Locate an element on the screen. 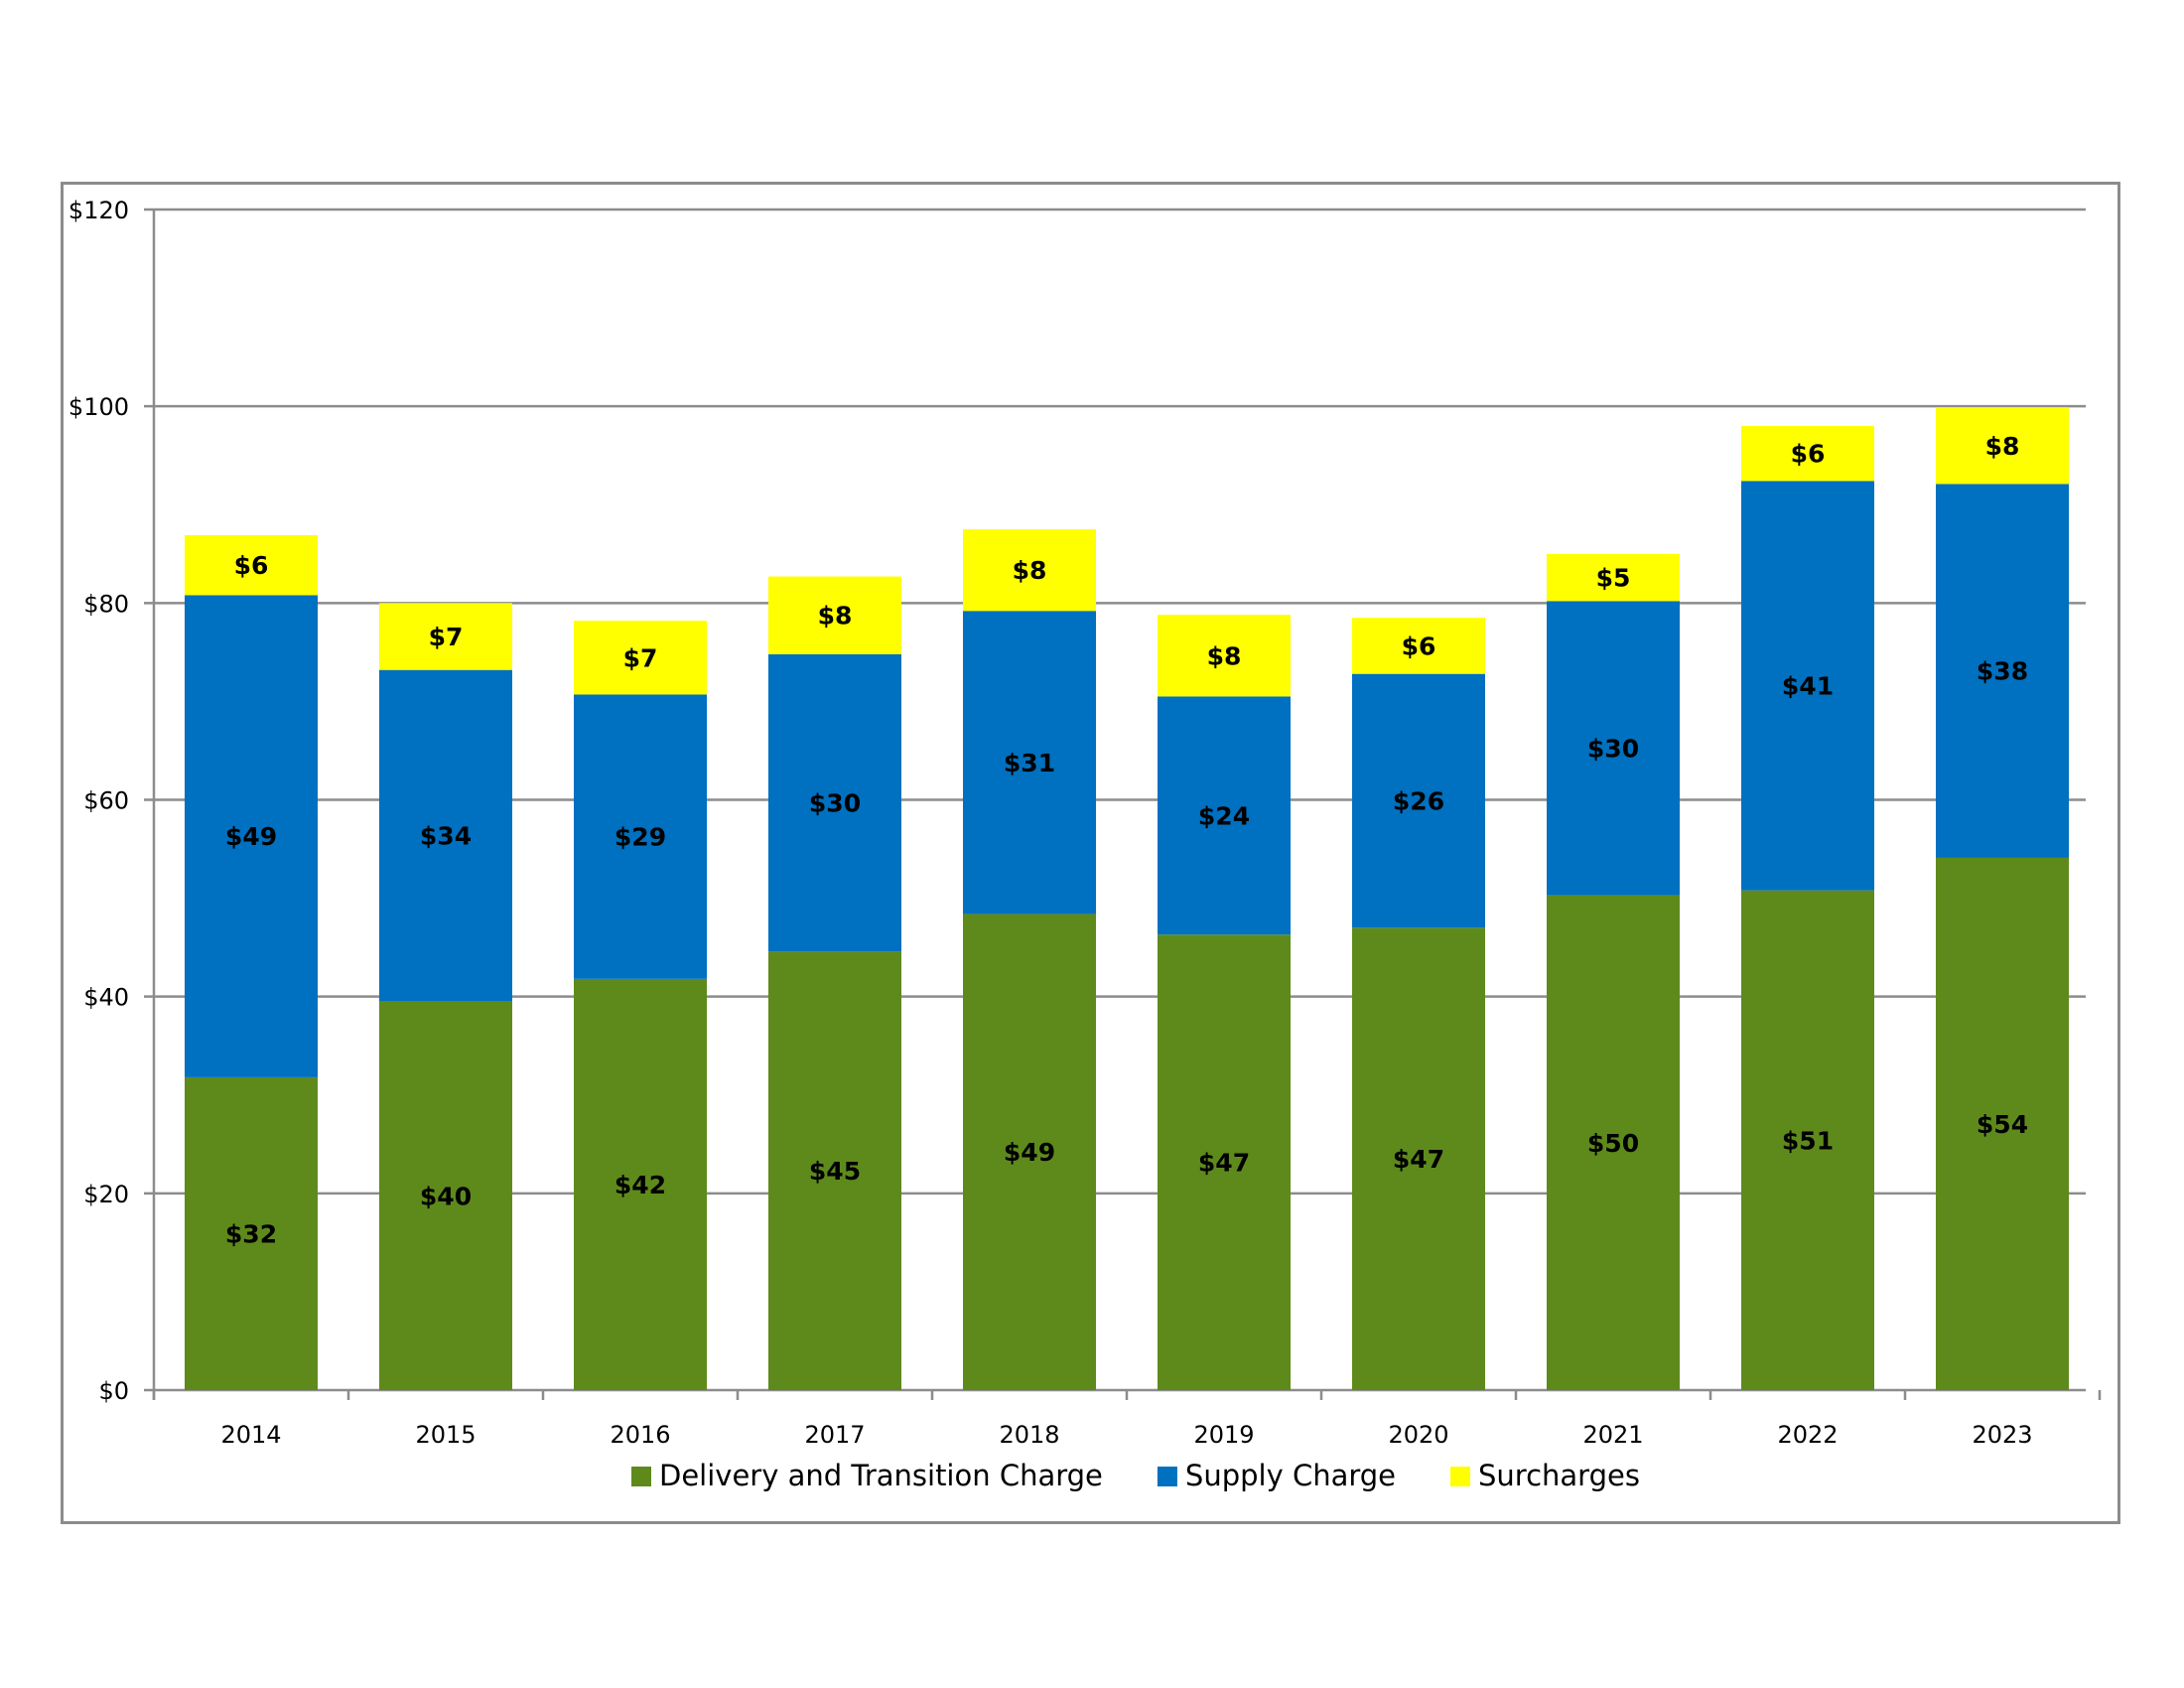  data-label: $34 is located at coordinates (446, 836).